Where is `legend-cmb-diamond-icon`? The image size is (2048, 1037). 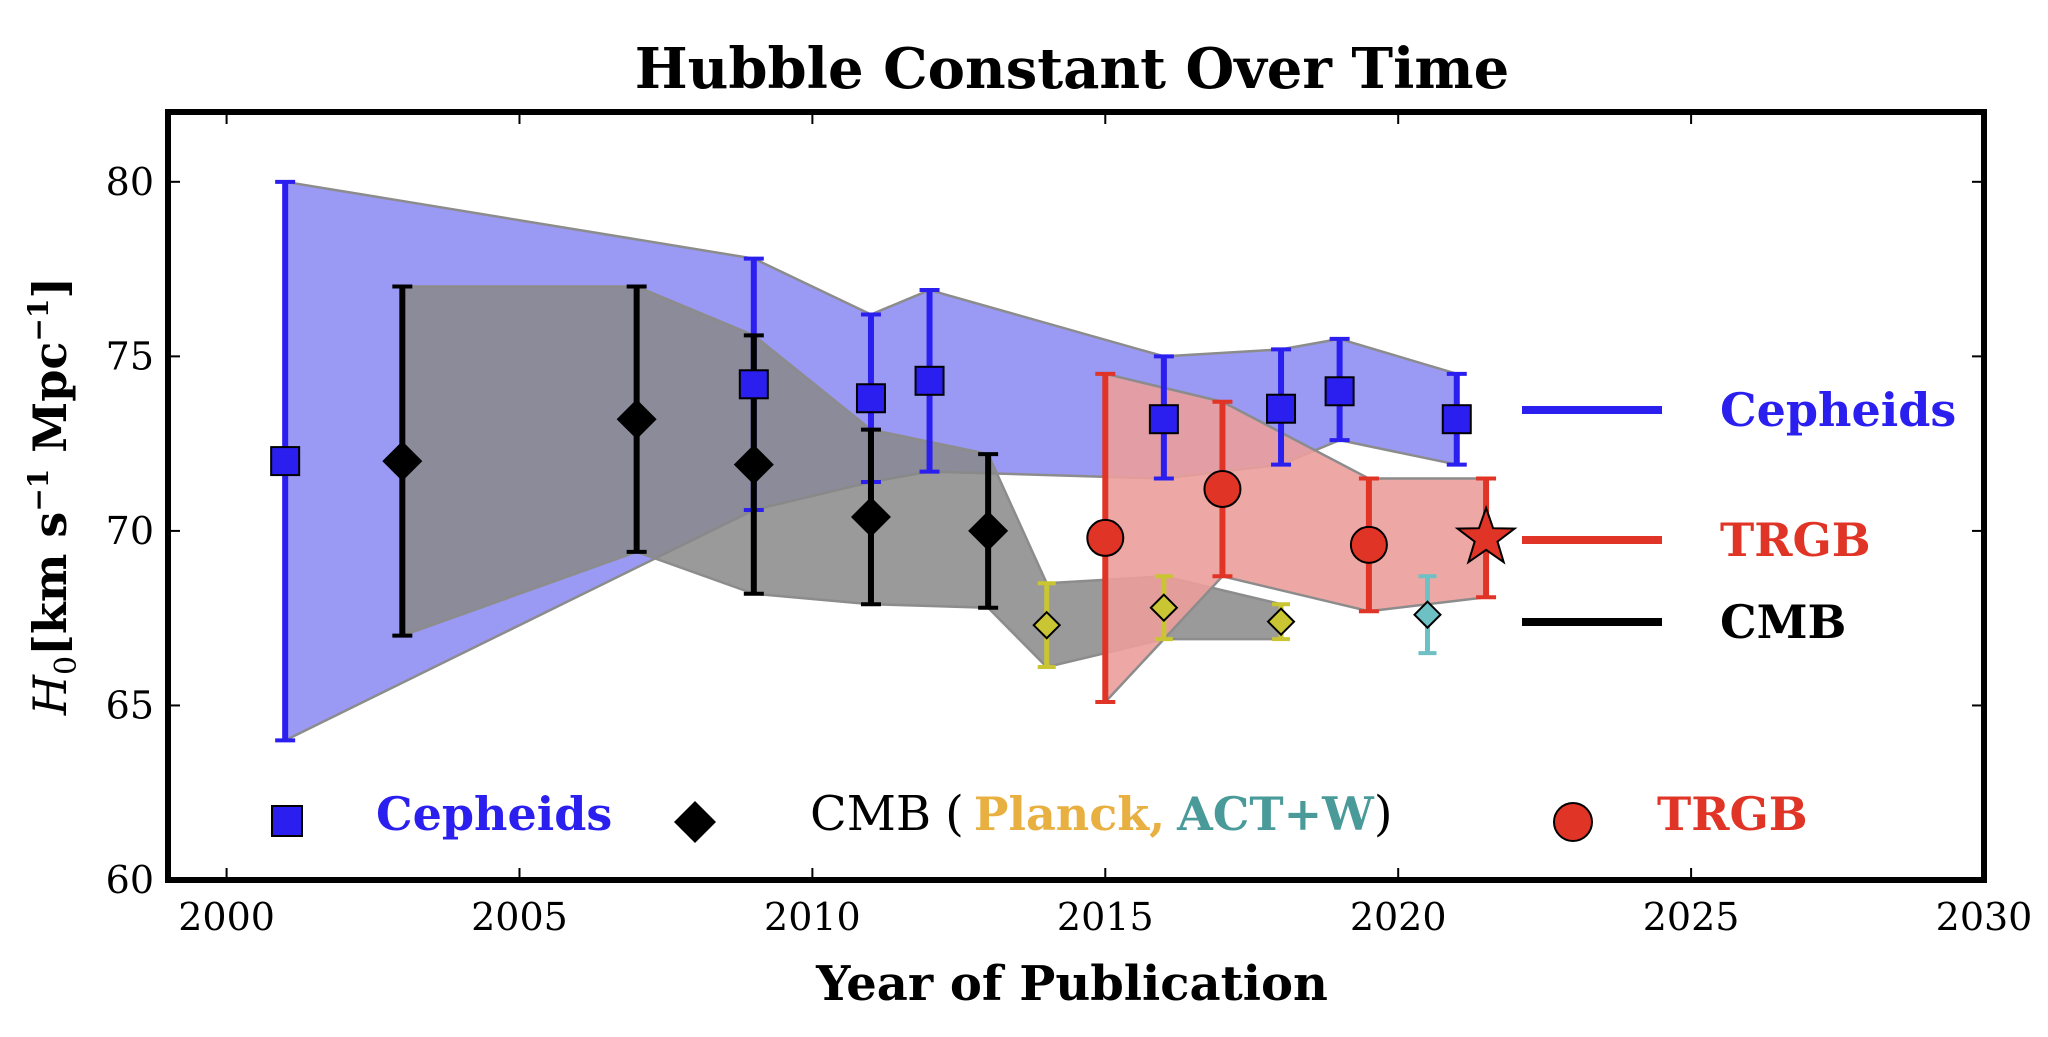 legend-cmb-diamond-icon is located at coordinates (695, 822).